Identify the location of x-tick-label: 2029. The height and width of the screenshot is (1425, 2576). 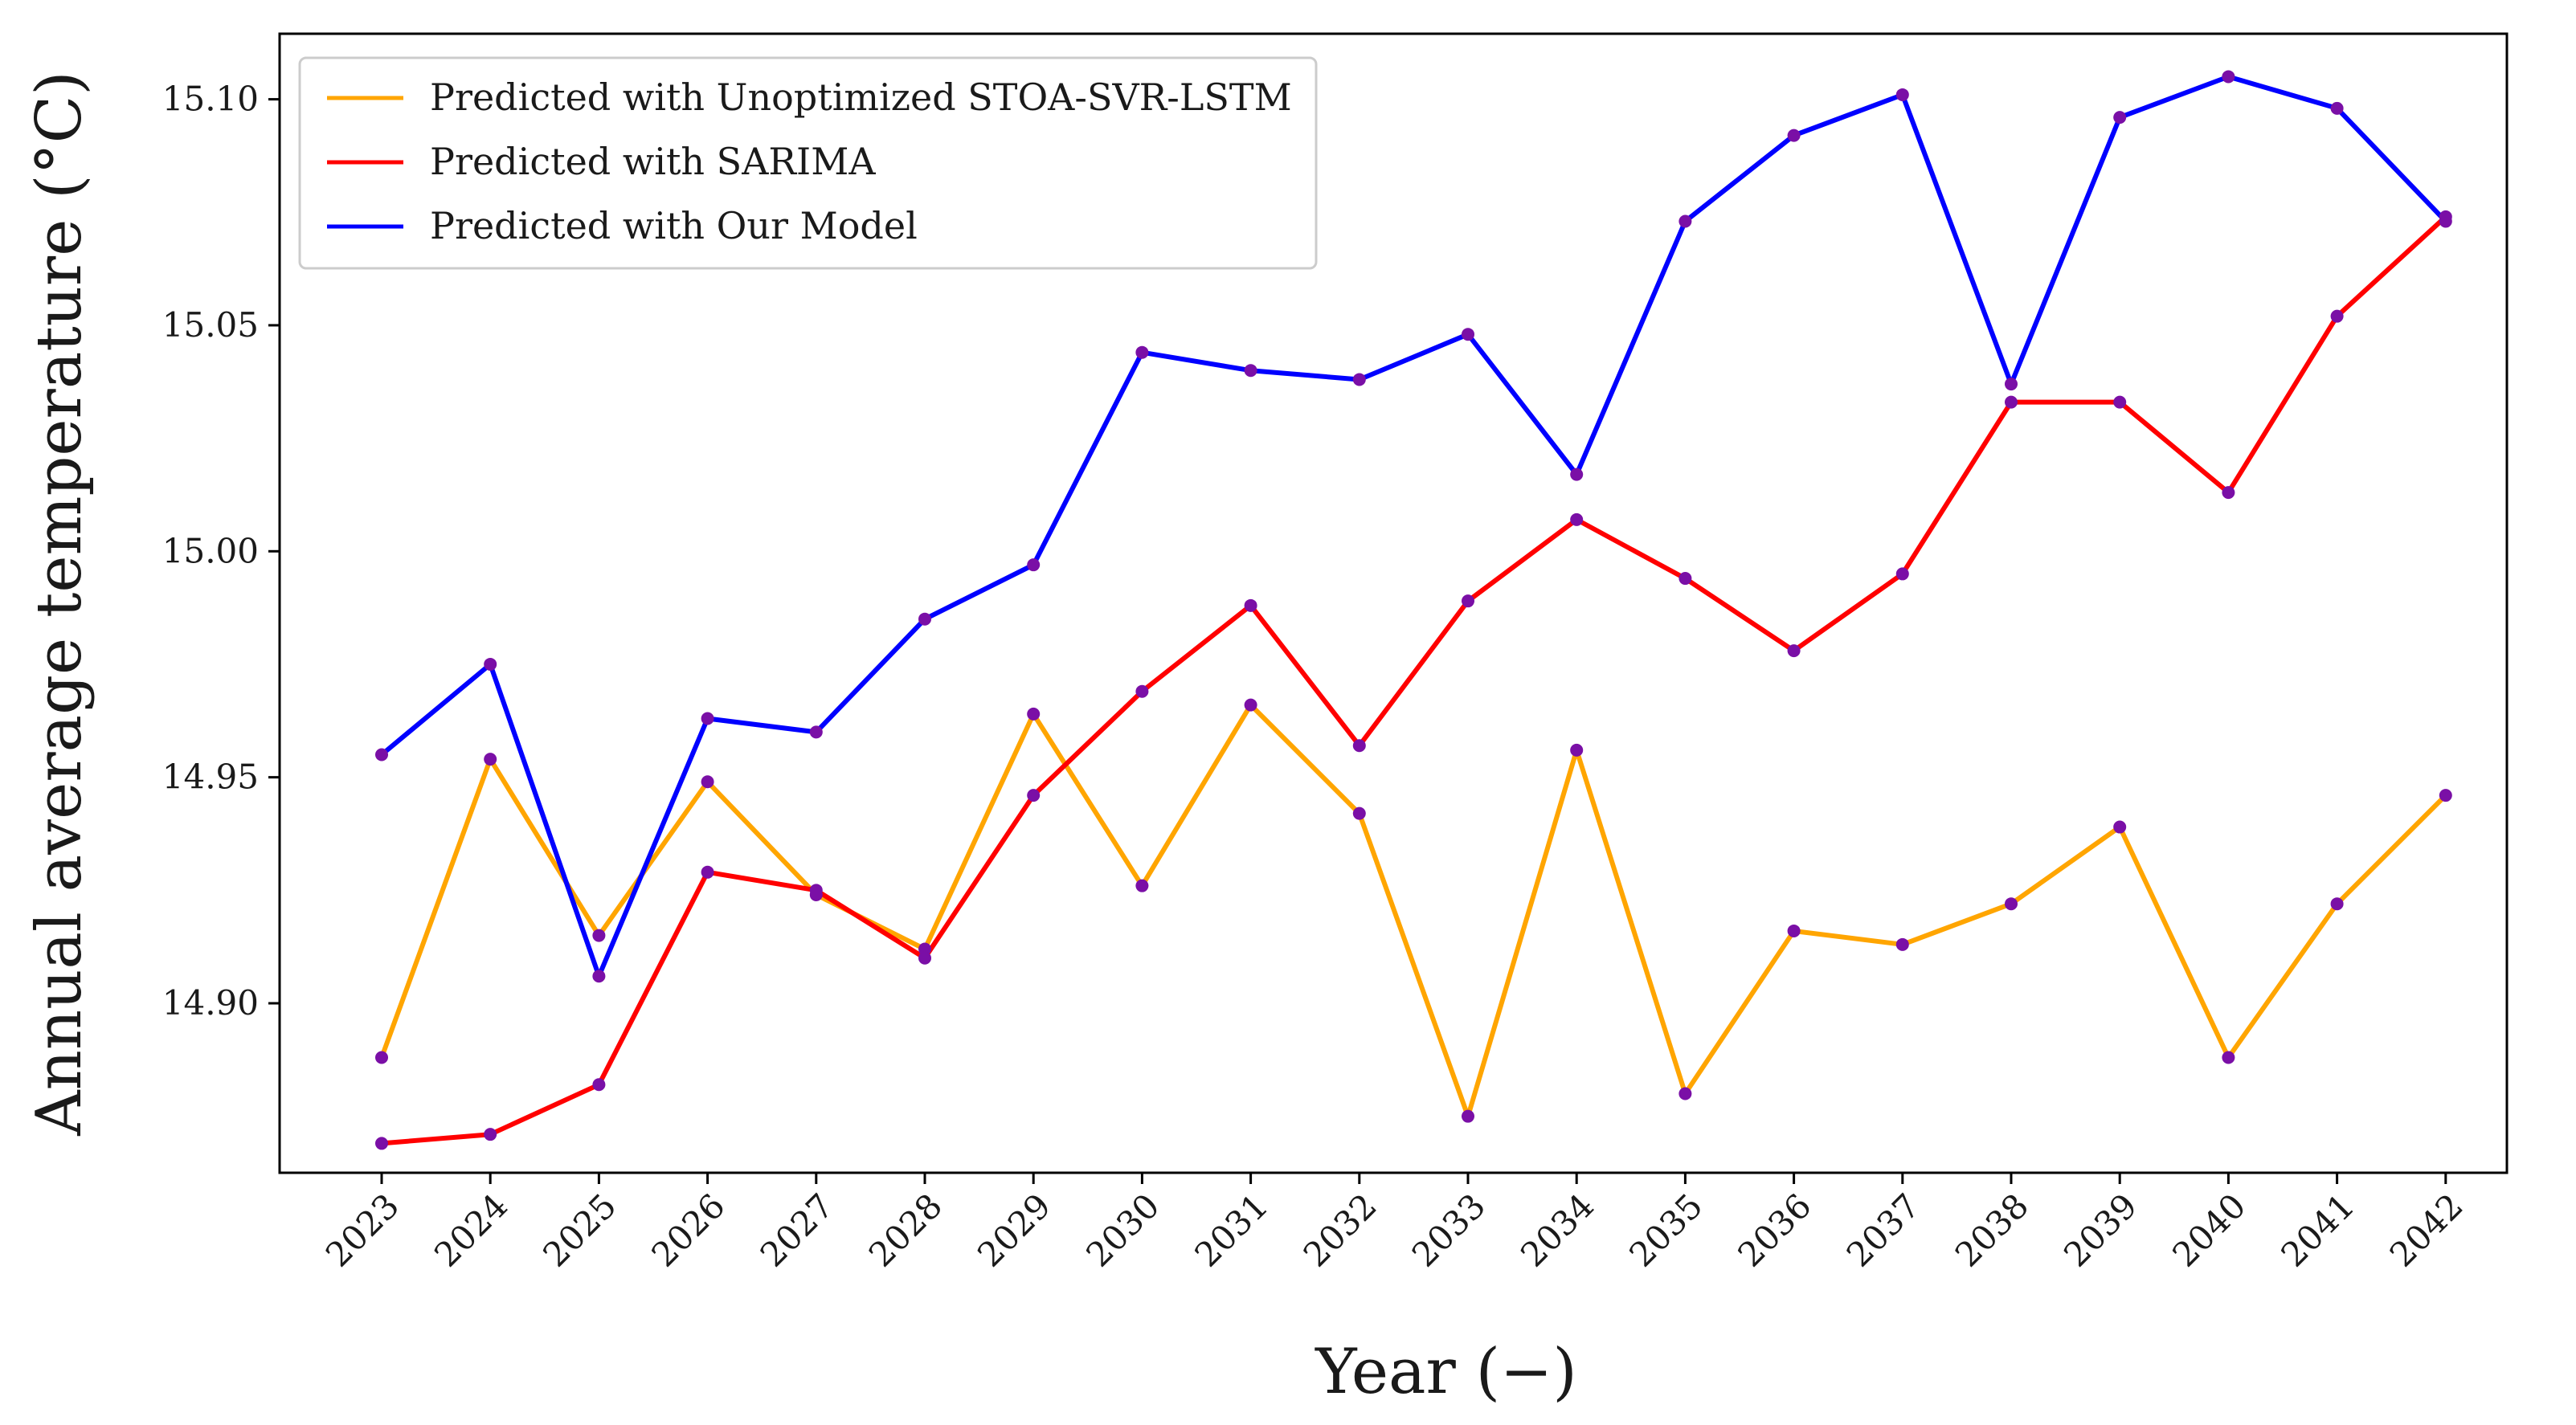
(1014, 1230).